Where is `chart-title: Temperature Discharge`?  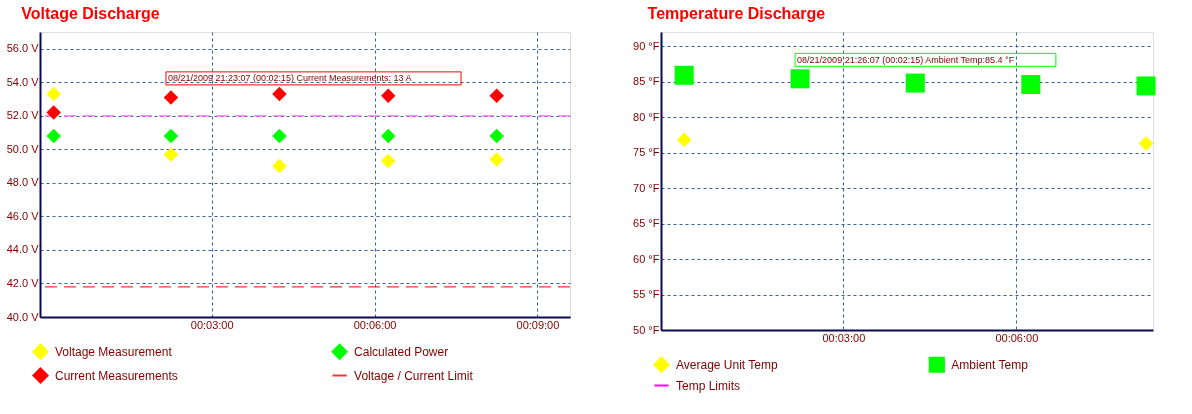
chart-title: Temperature Discharge is located at coordinates (736, 13).